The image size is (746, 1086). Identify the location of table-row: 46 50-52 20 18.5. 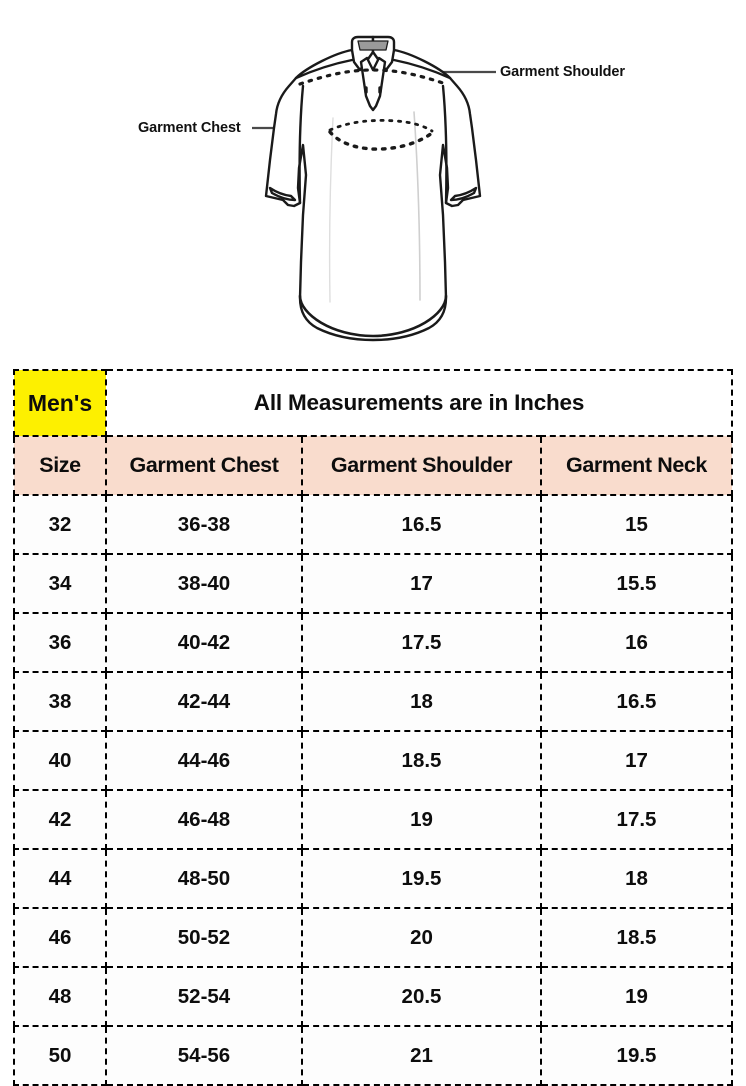
(373, 937).